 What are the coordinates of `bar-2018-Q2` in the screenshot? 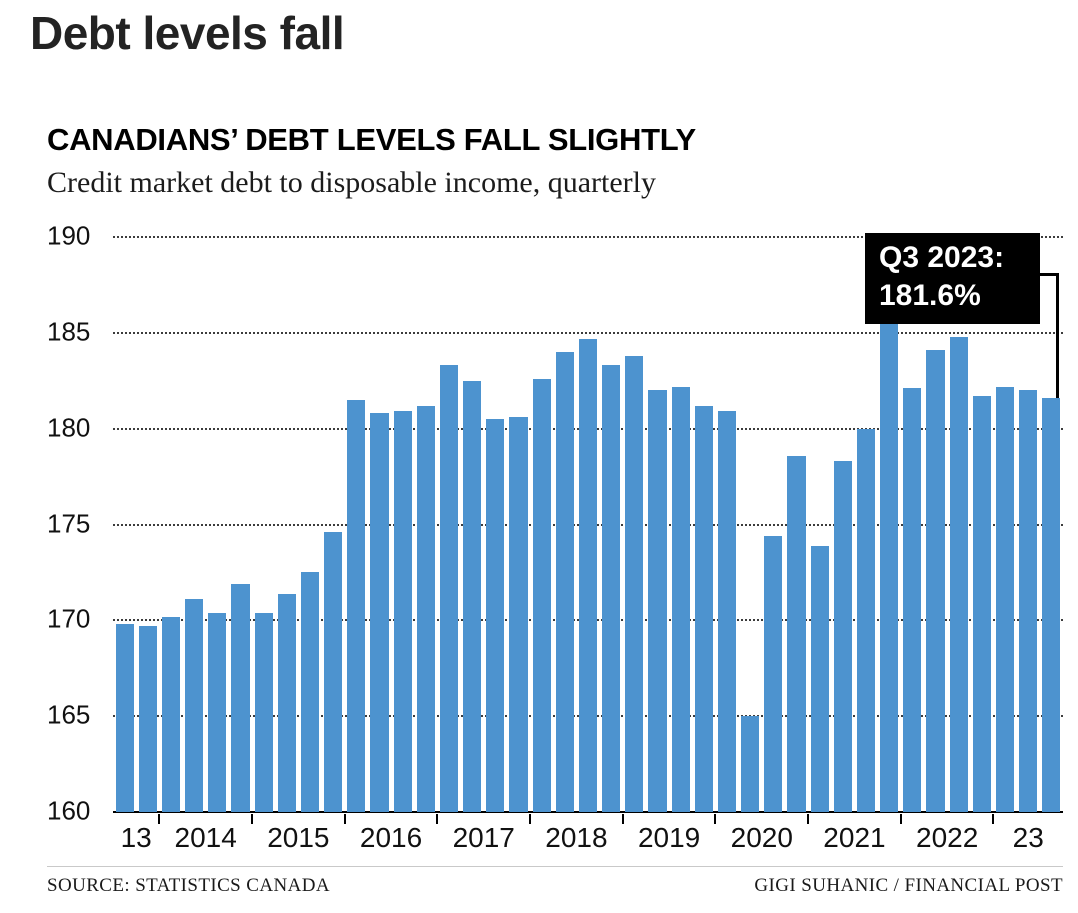 It's located at (564, 582).